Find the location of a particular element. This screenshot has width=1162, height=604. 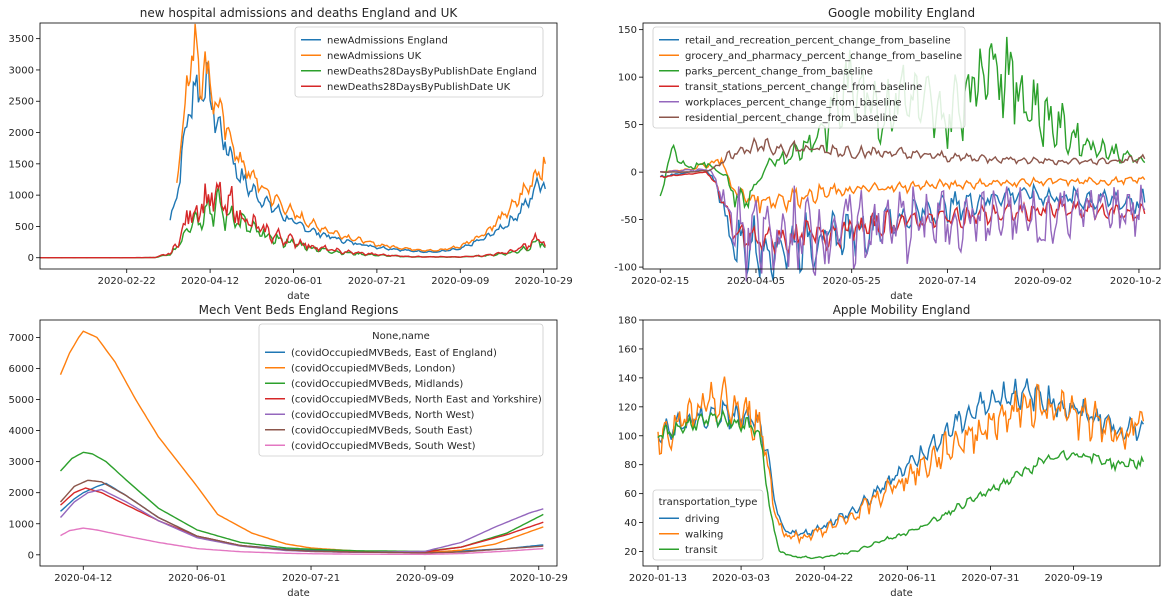

chart-title: Mech Vent Beds England Regions is located at coordinates (299, 310).